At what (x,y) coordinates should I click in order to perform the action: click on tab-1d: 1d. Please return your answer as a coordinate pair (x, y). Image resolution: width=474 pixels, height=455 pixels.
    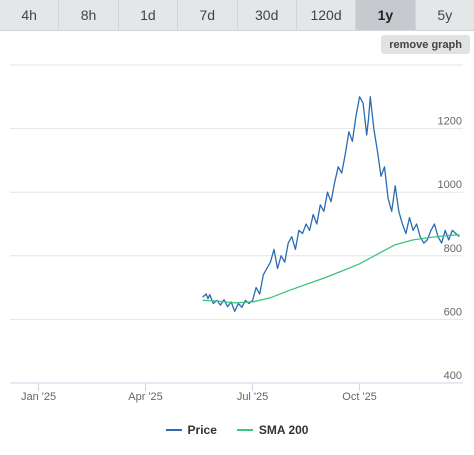
    Looking at the image, I should click on (149, 15).